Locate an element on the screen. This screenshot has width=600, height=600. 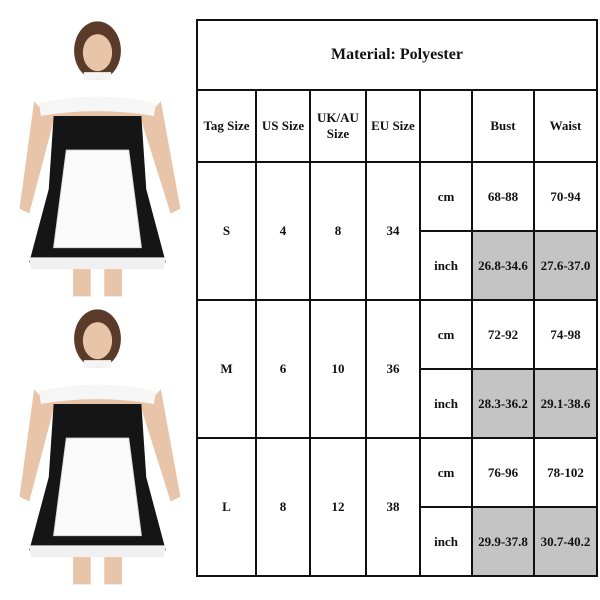
waist-cell: 27.6-37.0 is located at coordinates (565, 265).